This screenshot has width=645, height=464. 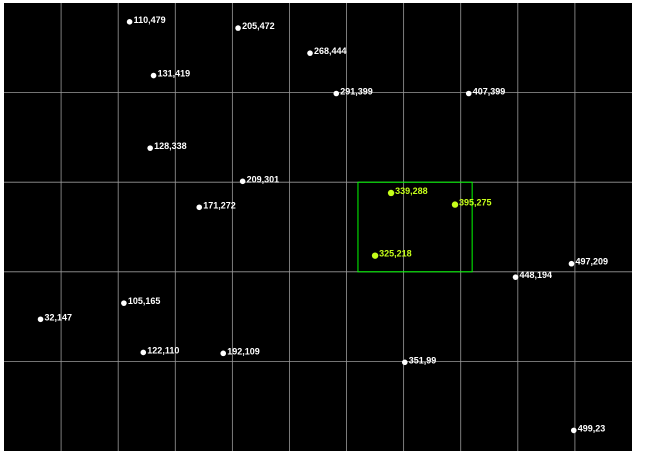 What do you see at coordinates (395, 254) in the screenshot?
I see `selected-data-point-label: 325,218` at bounding box center [395, 254].